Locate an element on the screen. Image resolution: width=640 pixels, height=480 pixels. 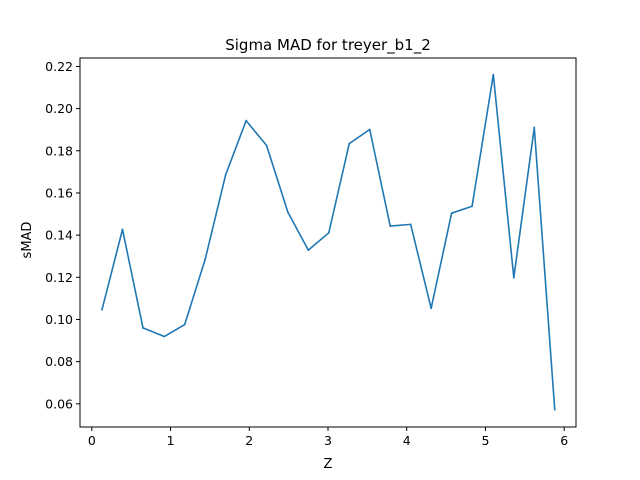
y-tick-label: 0.08 is located at coordinates (59, 361).